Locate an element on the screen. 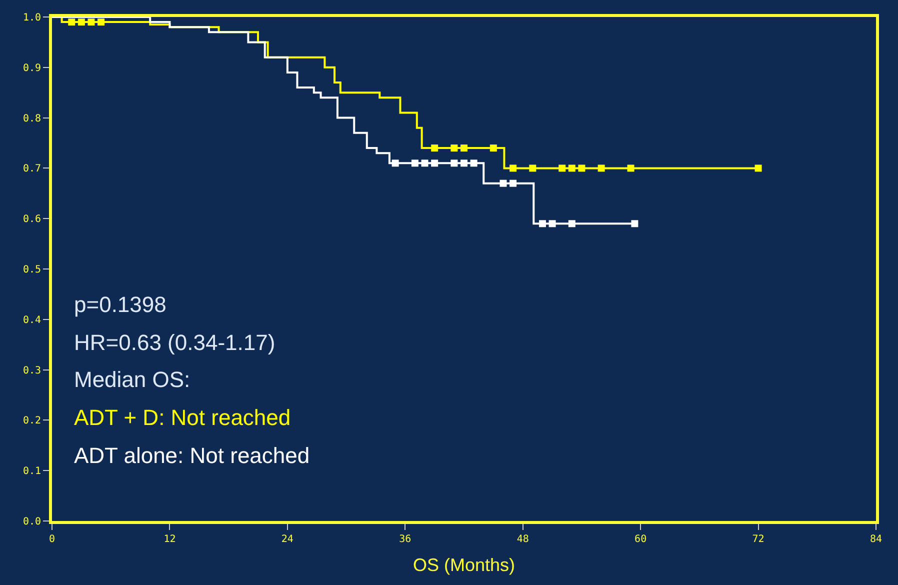 Image resolution: width=898 pixels, height=585 pixels. y-tick-label: 0.7 is located at coordinates (31, 169).